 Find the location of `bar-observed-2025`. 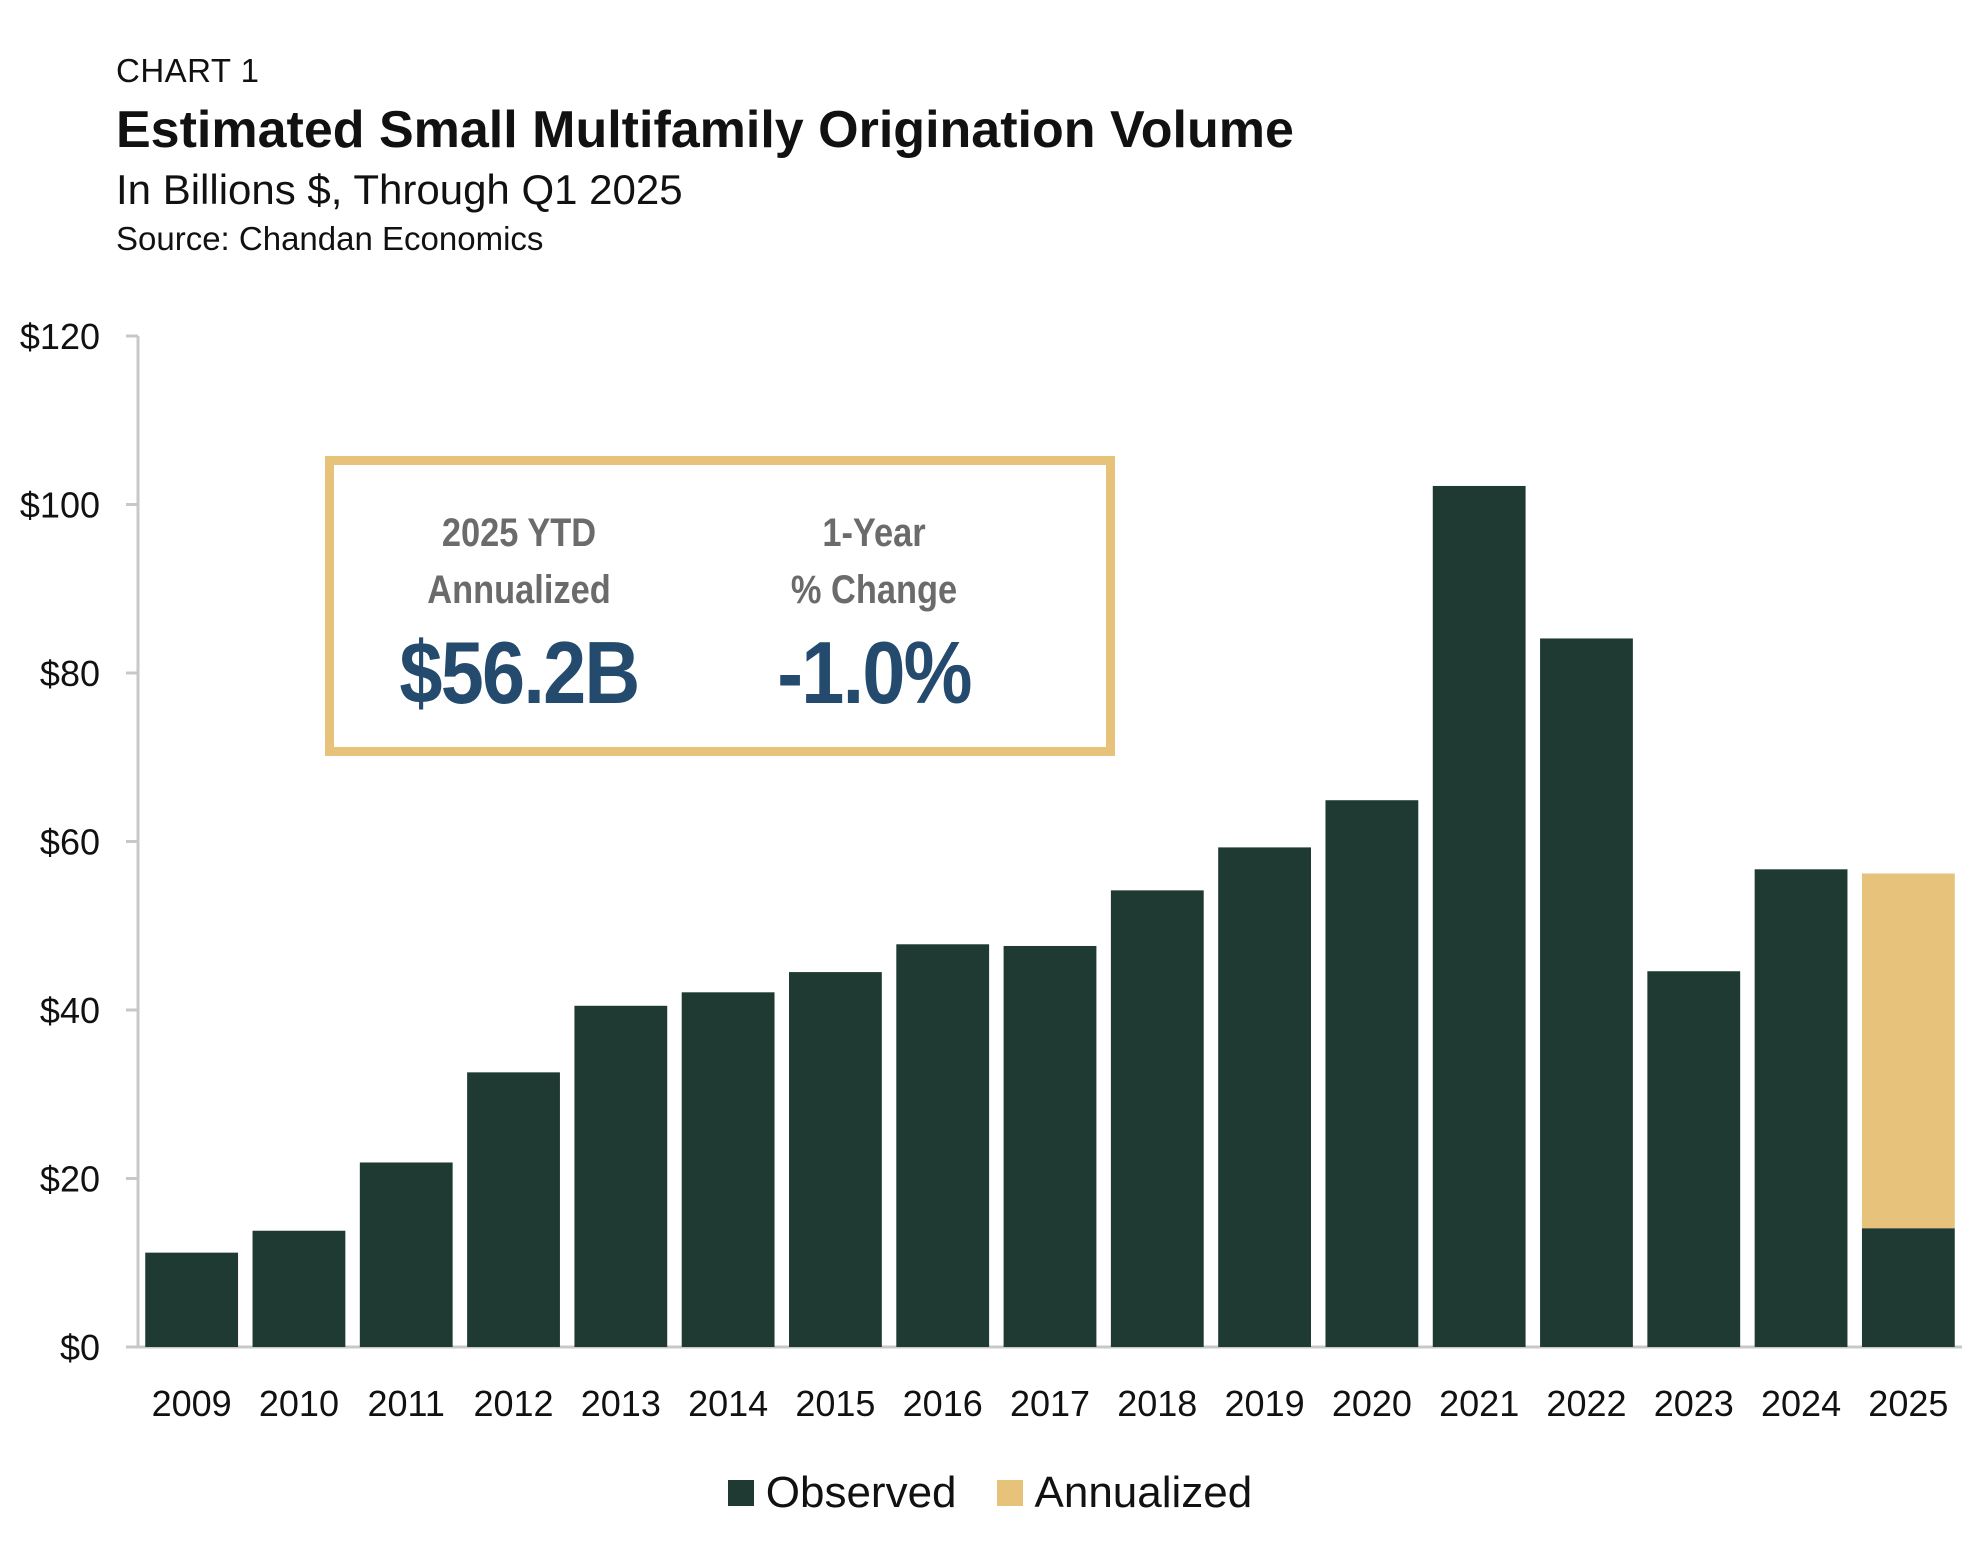

bar-observed-2025 is located at coordinates (1908, 1287).